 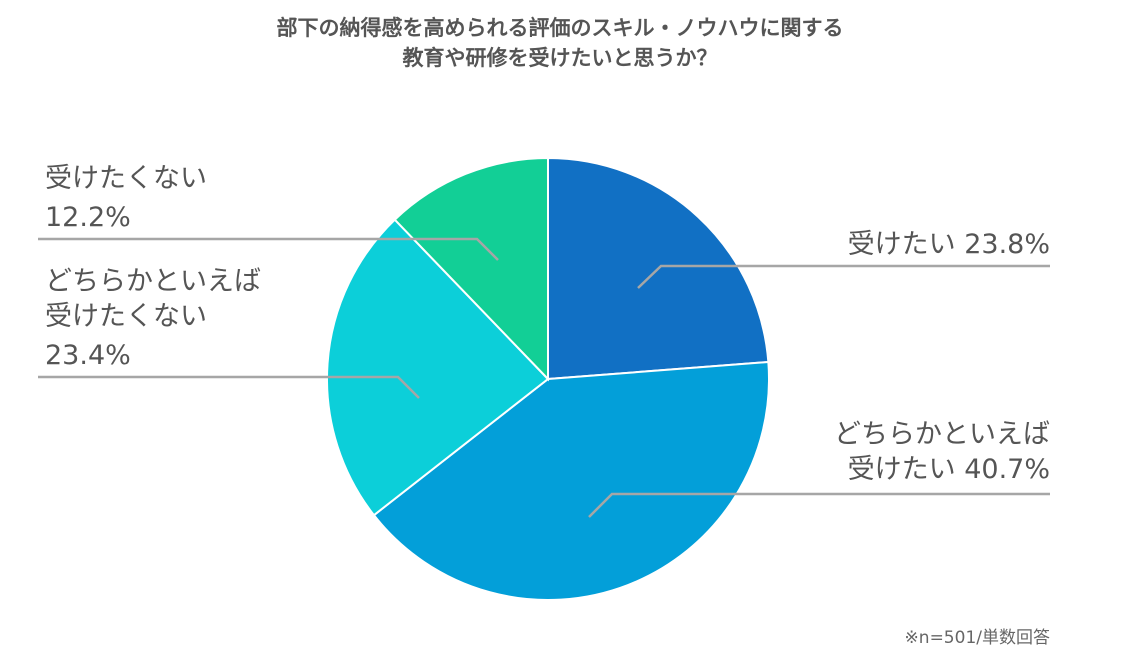 What do you see at coordinates (977, 638) in the screenshot?
I see `sample-size-note: ※n=501/単数回答` at bounding box center [977, 638].